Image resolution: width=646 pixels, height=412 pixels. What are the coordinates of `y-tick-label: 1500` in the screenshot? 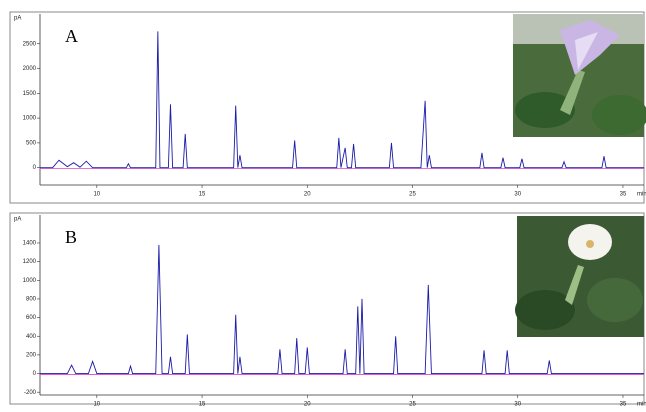 It's located at (30, 94).